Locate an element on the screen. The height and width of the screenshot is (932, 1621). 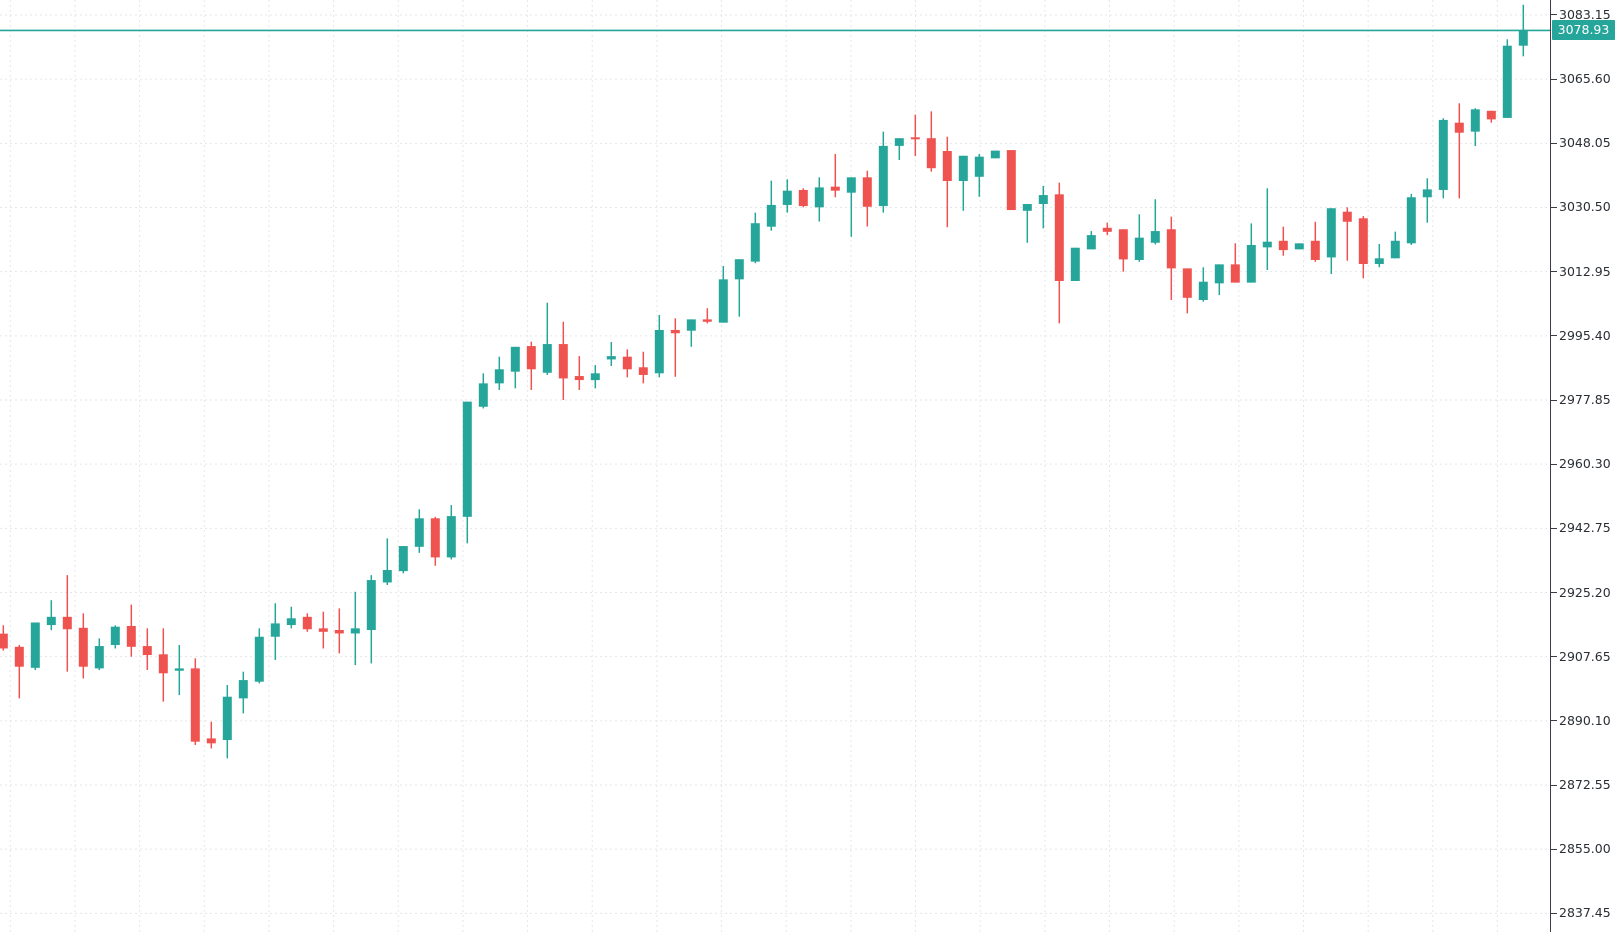
axis-tick-label: 3065.60 is located at coordinates (1585, 79).